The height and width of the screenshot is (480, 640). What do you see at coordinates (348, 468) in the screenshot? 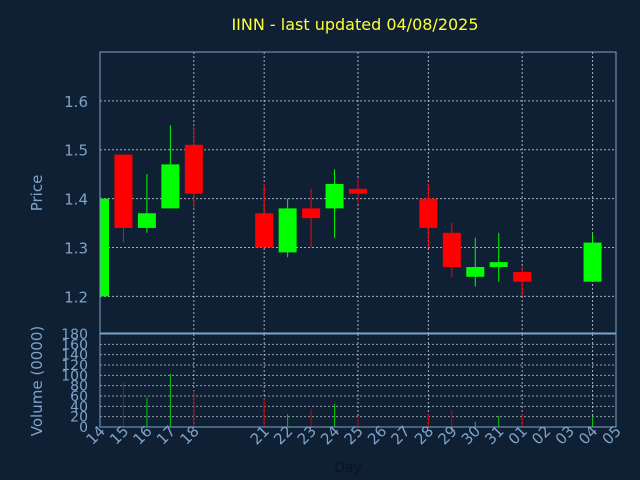
I see `x-axis-label: Day` at bounding box center [348, 468].